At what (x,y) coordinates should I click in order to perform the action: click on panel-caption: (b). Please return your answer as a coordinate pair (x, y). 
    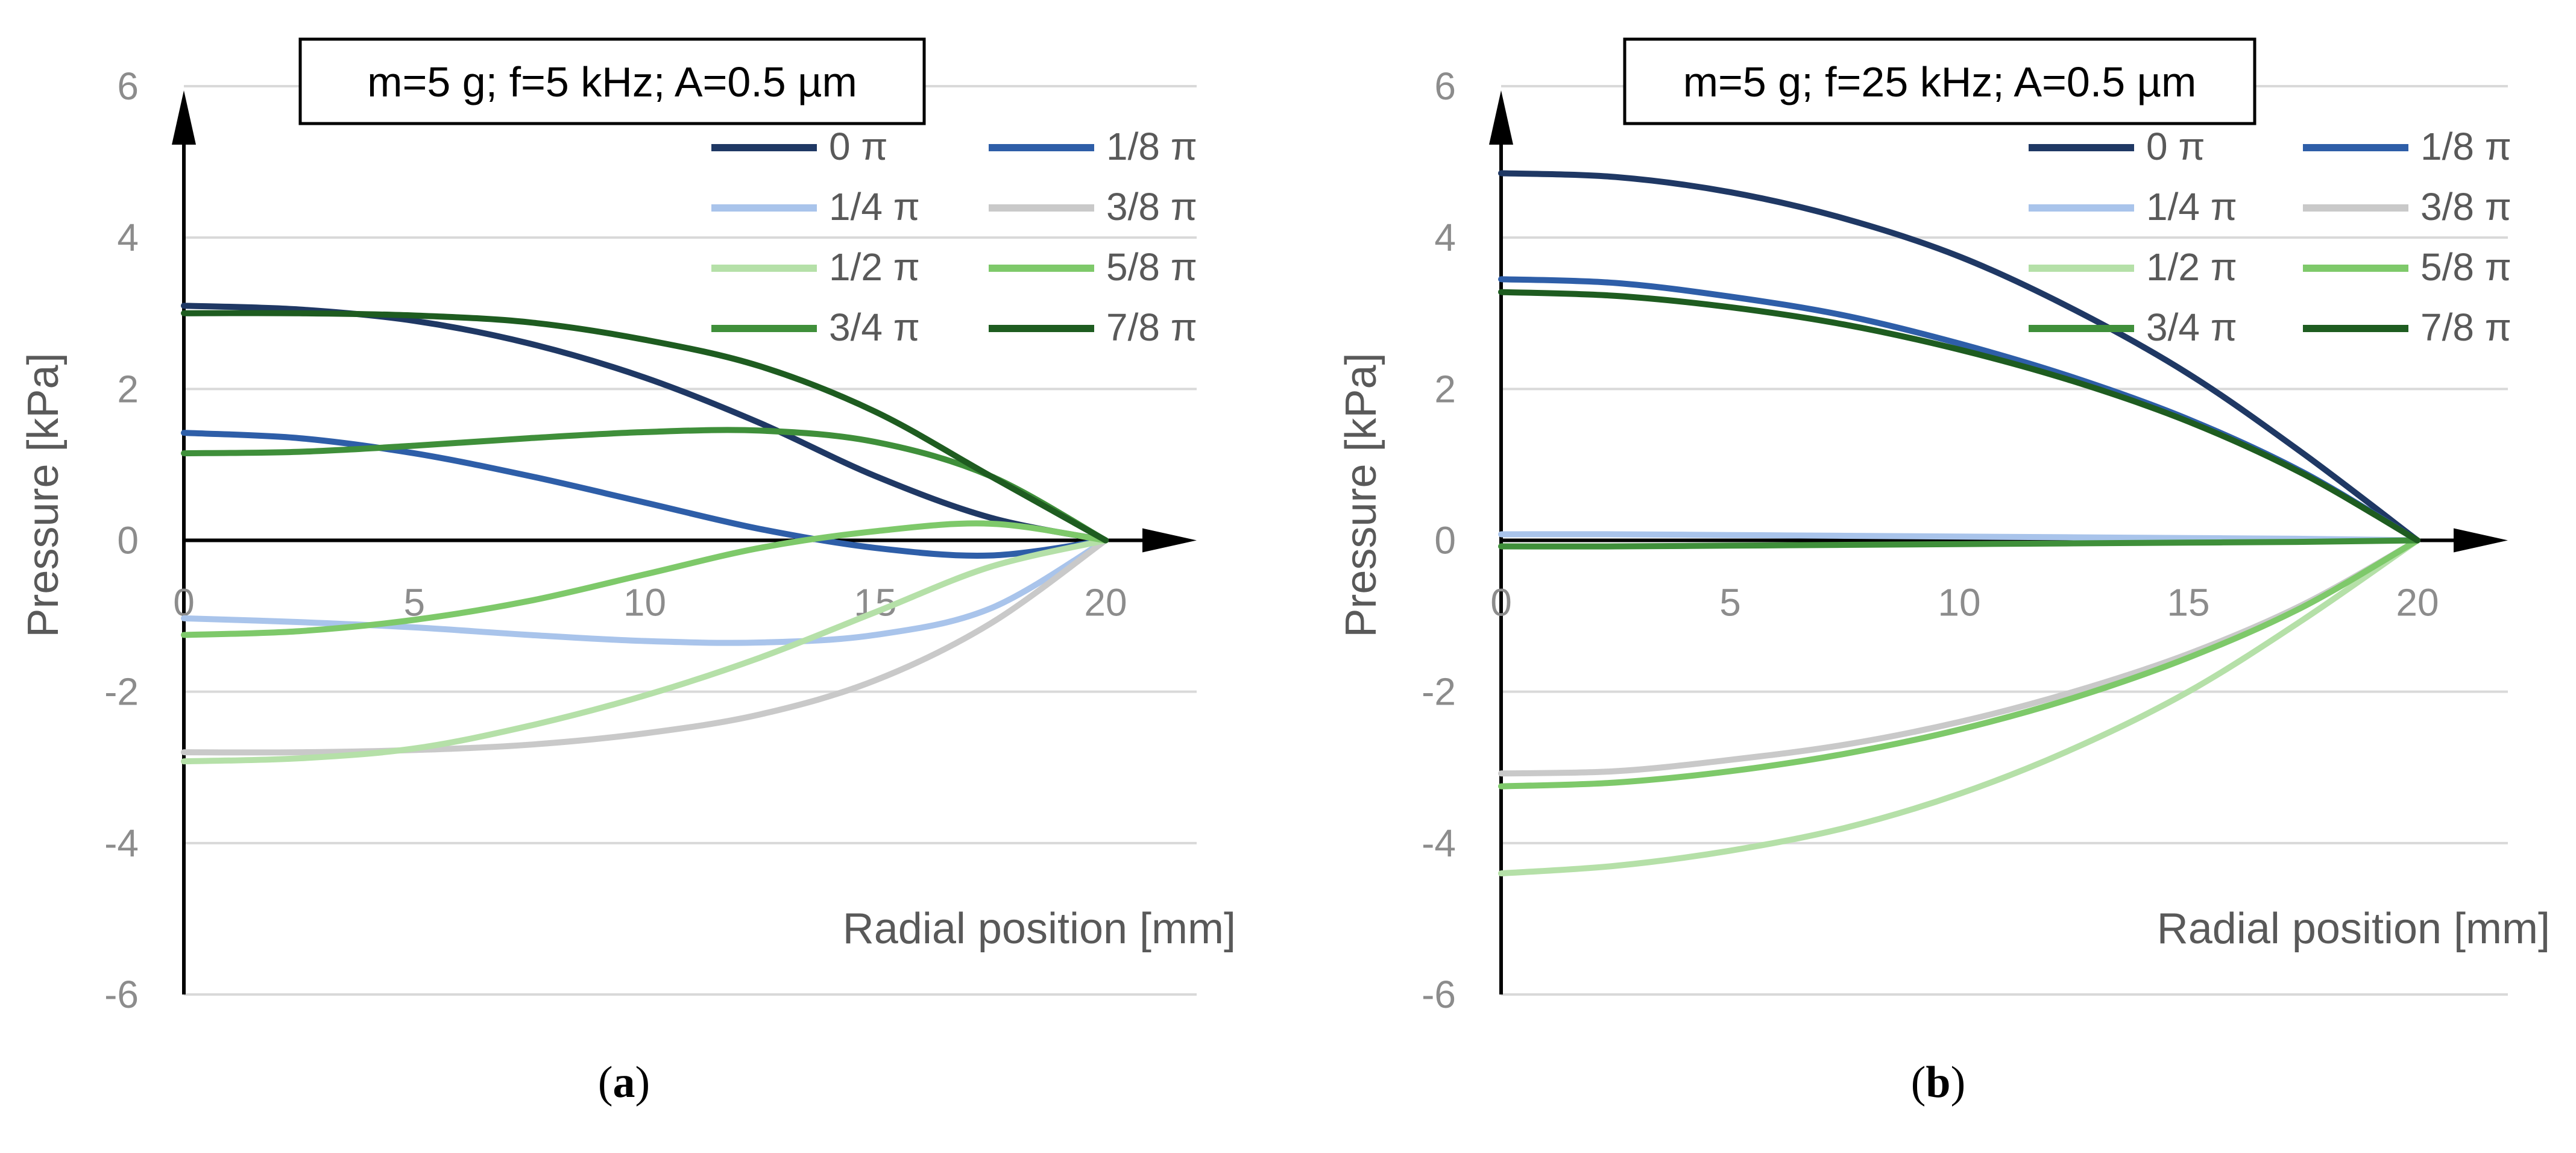
    Looking at the image, I should click on (1938, 1082).